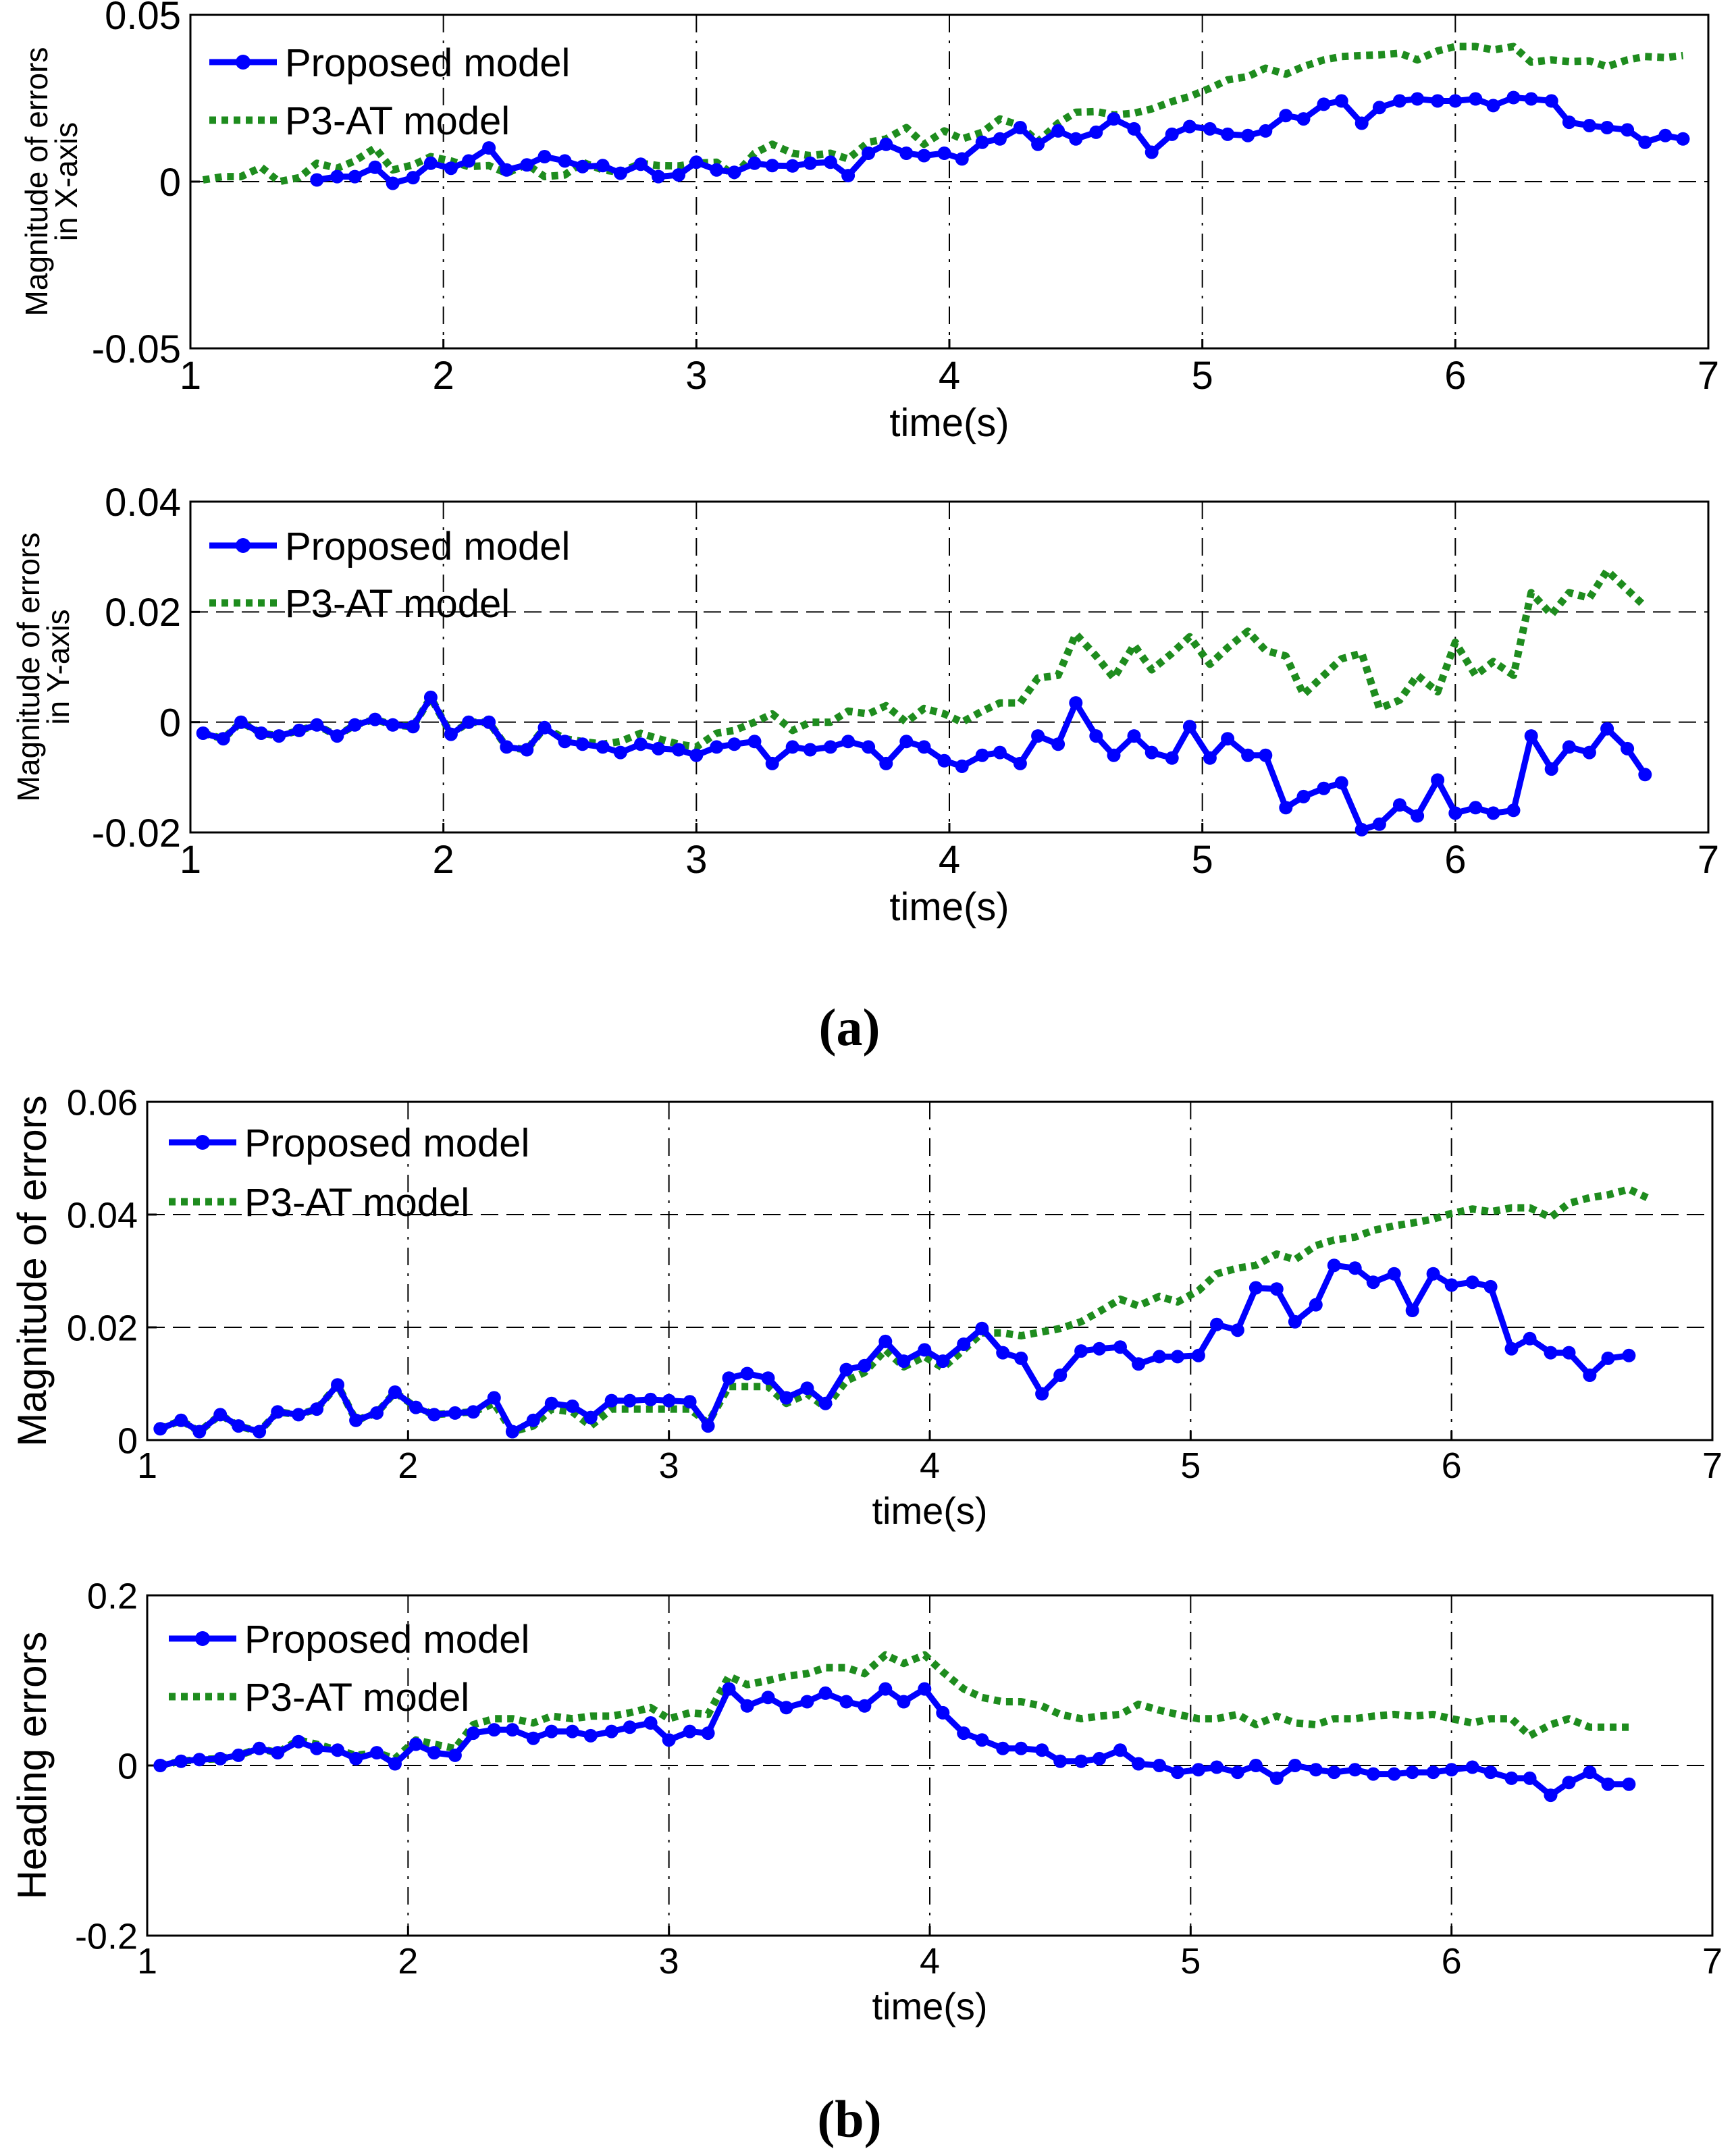 This screenshot has width=1736, height=2151. What do you see at coordinates (243, 545) in the screenshot?
I see `legend-marker` at bounding box center [243, 545].